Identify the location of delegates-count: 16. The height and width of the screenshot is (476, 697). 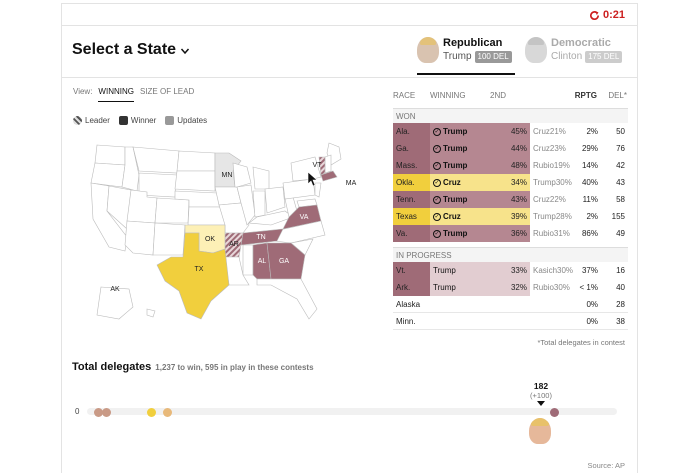
(620, 270).